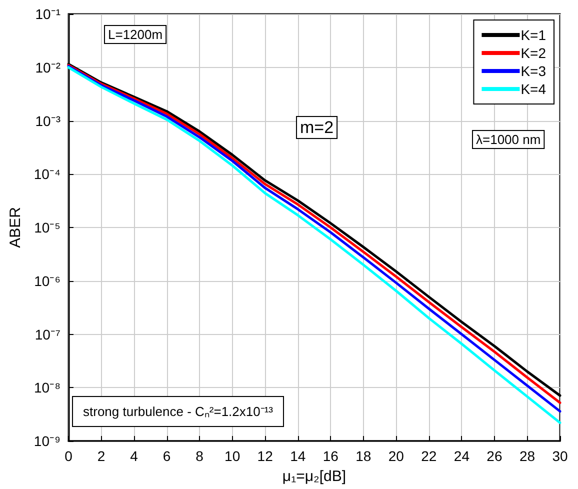  What do you see at coordinates (429, 456) in the screenshot?
I see `x-tick-label: 22` at bounding box center [429, 456].